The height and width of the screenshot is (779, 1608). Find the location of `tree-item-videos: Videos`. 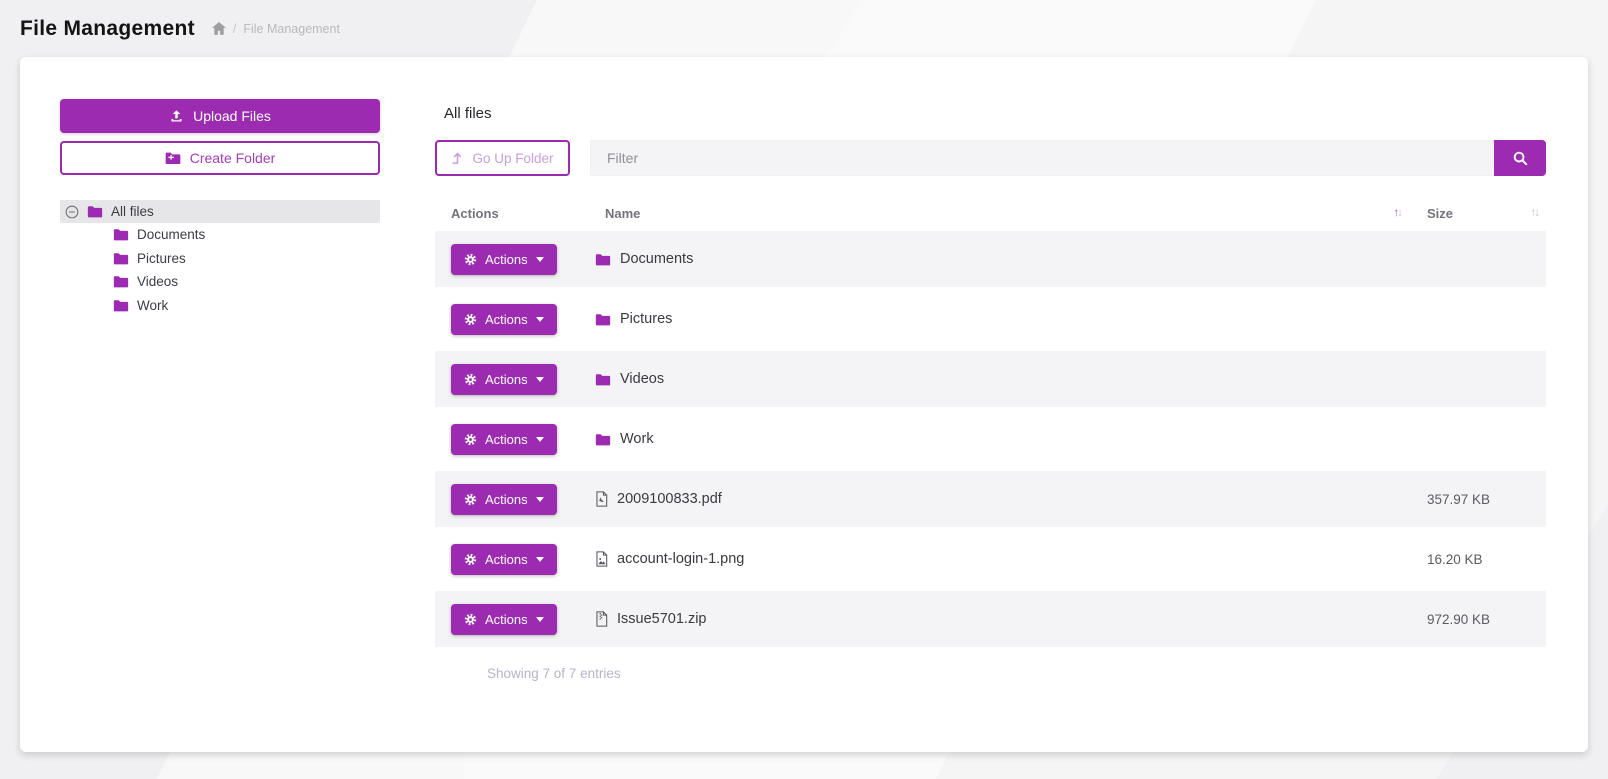

tree-item-videos: Videos is located at coordinates (220, 282).